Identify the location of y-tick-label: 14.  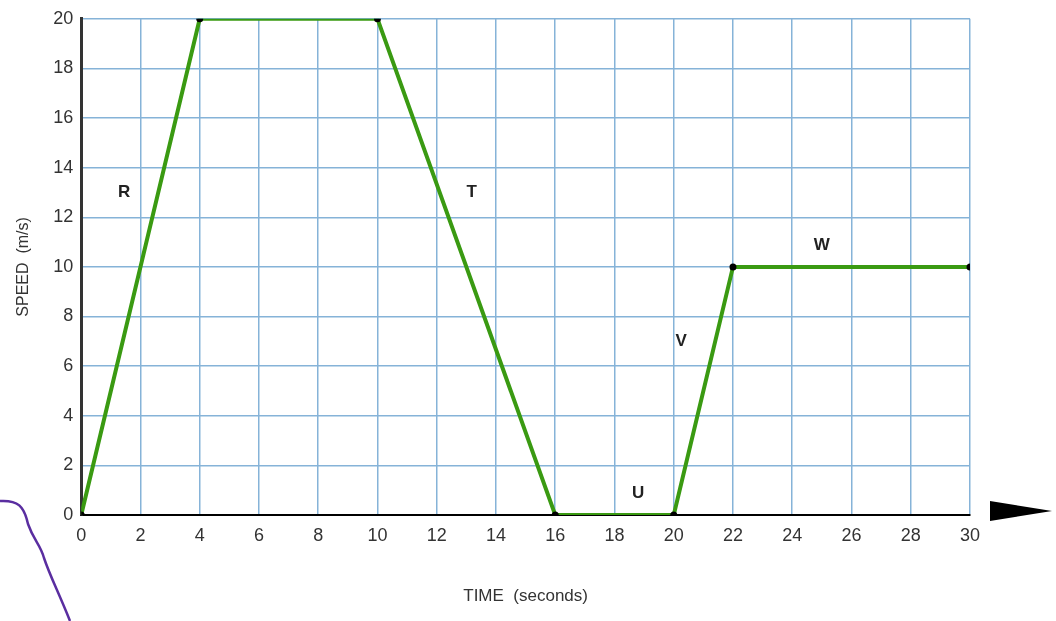
(63, 166).